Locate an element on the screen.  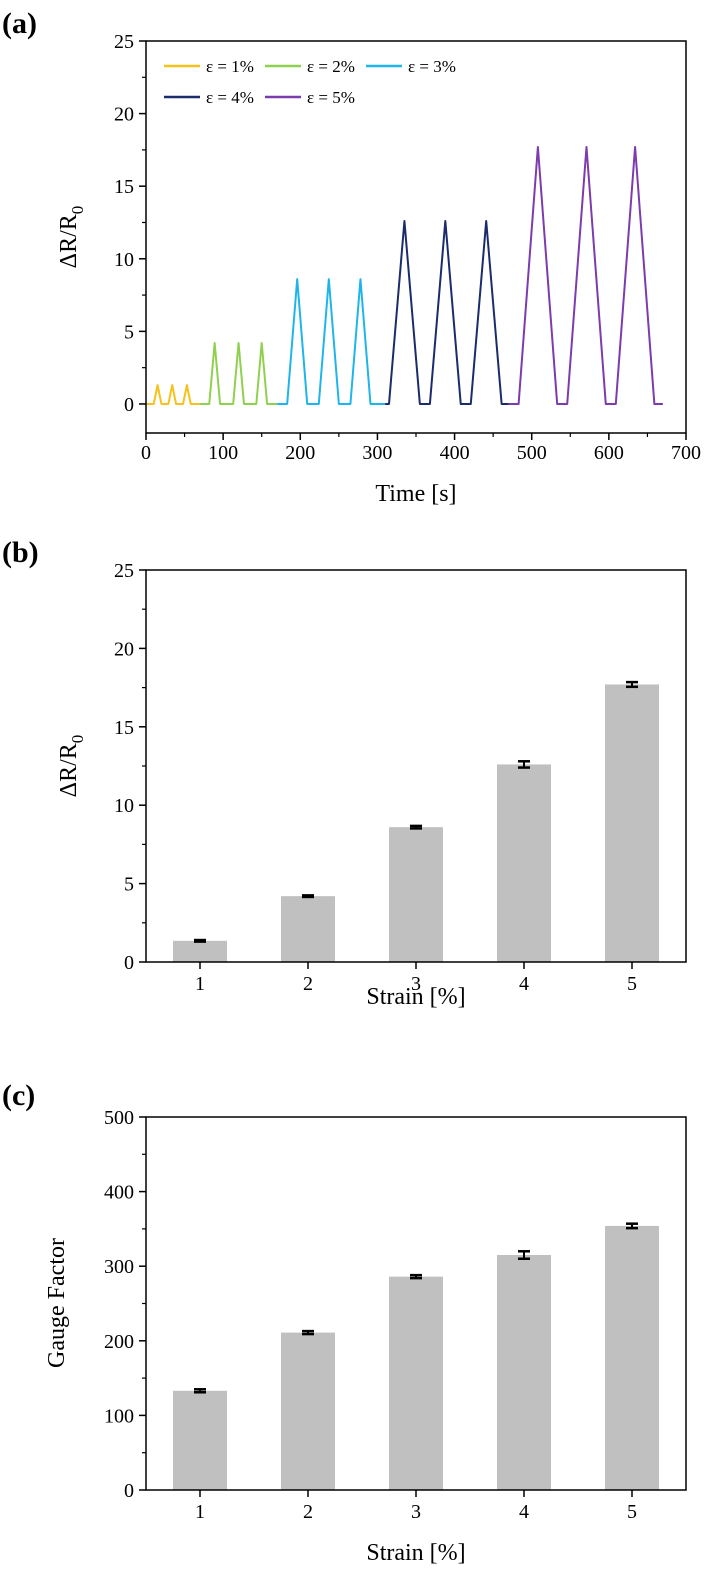
panel-b-x-tick-label: 2 is located at coordinates (308, 984).